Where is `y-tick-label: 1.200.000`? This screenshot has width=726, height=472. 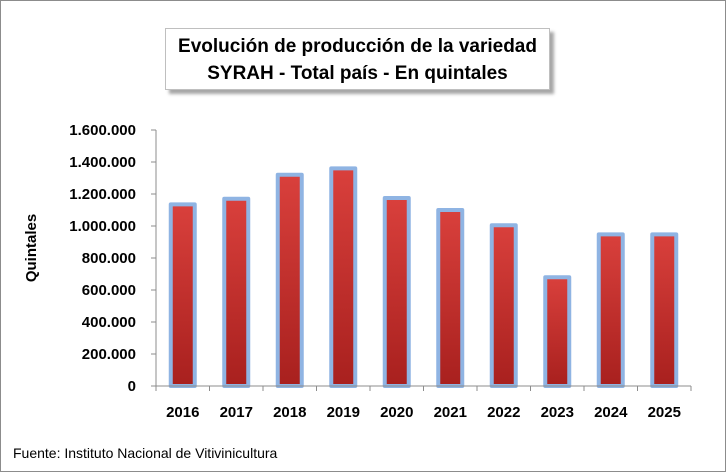 y-tick-label: 1.200.000 is located at coordinates (102, 194).